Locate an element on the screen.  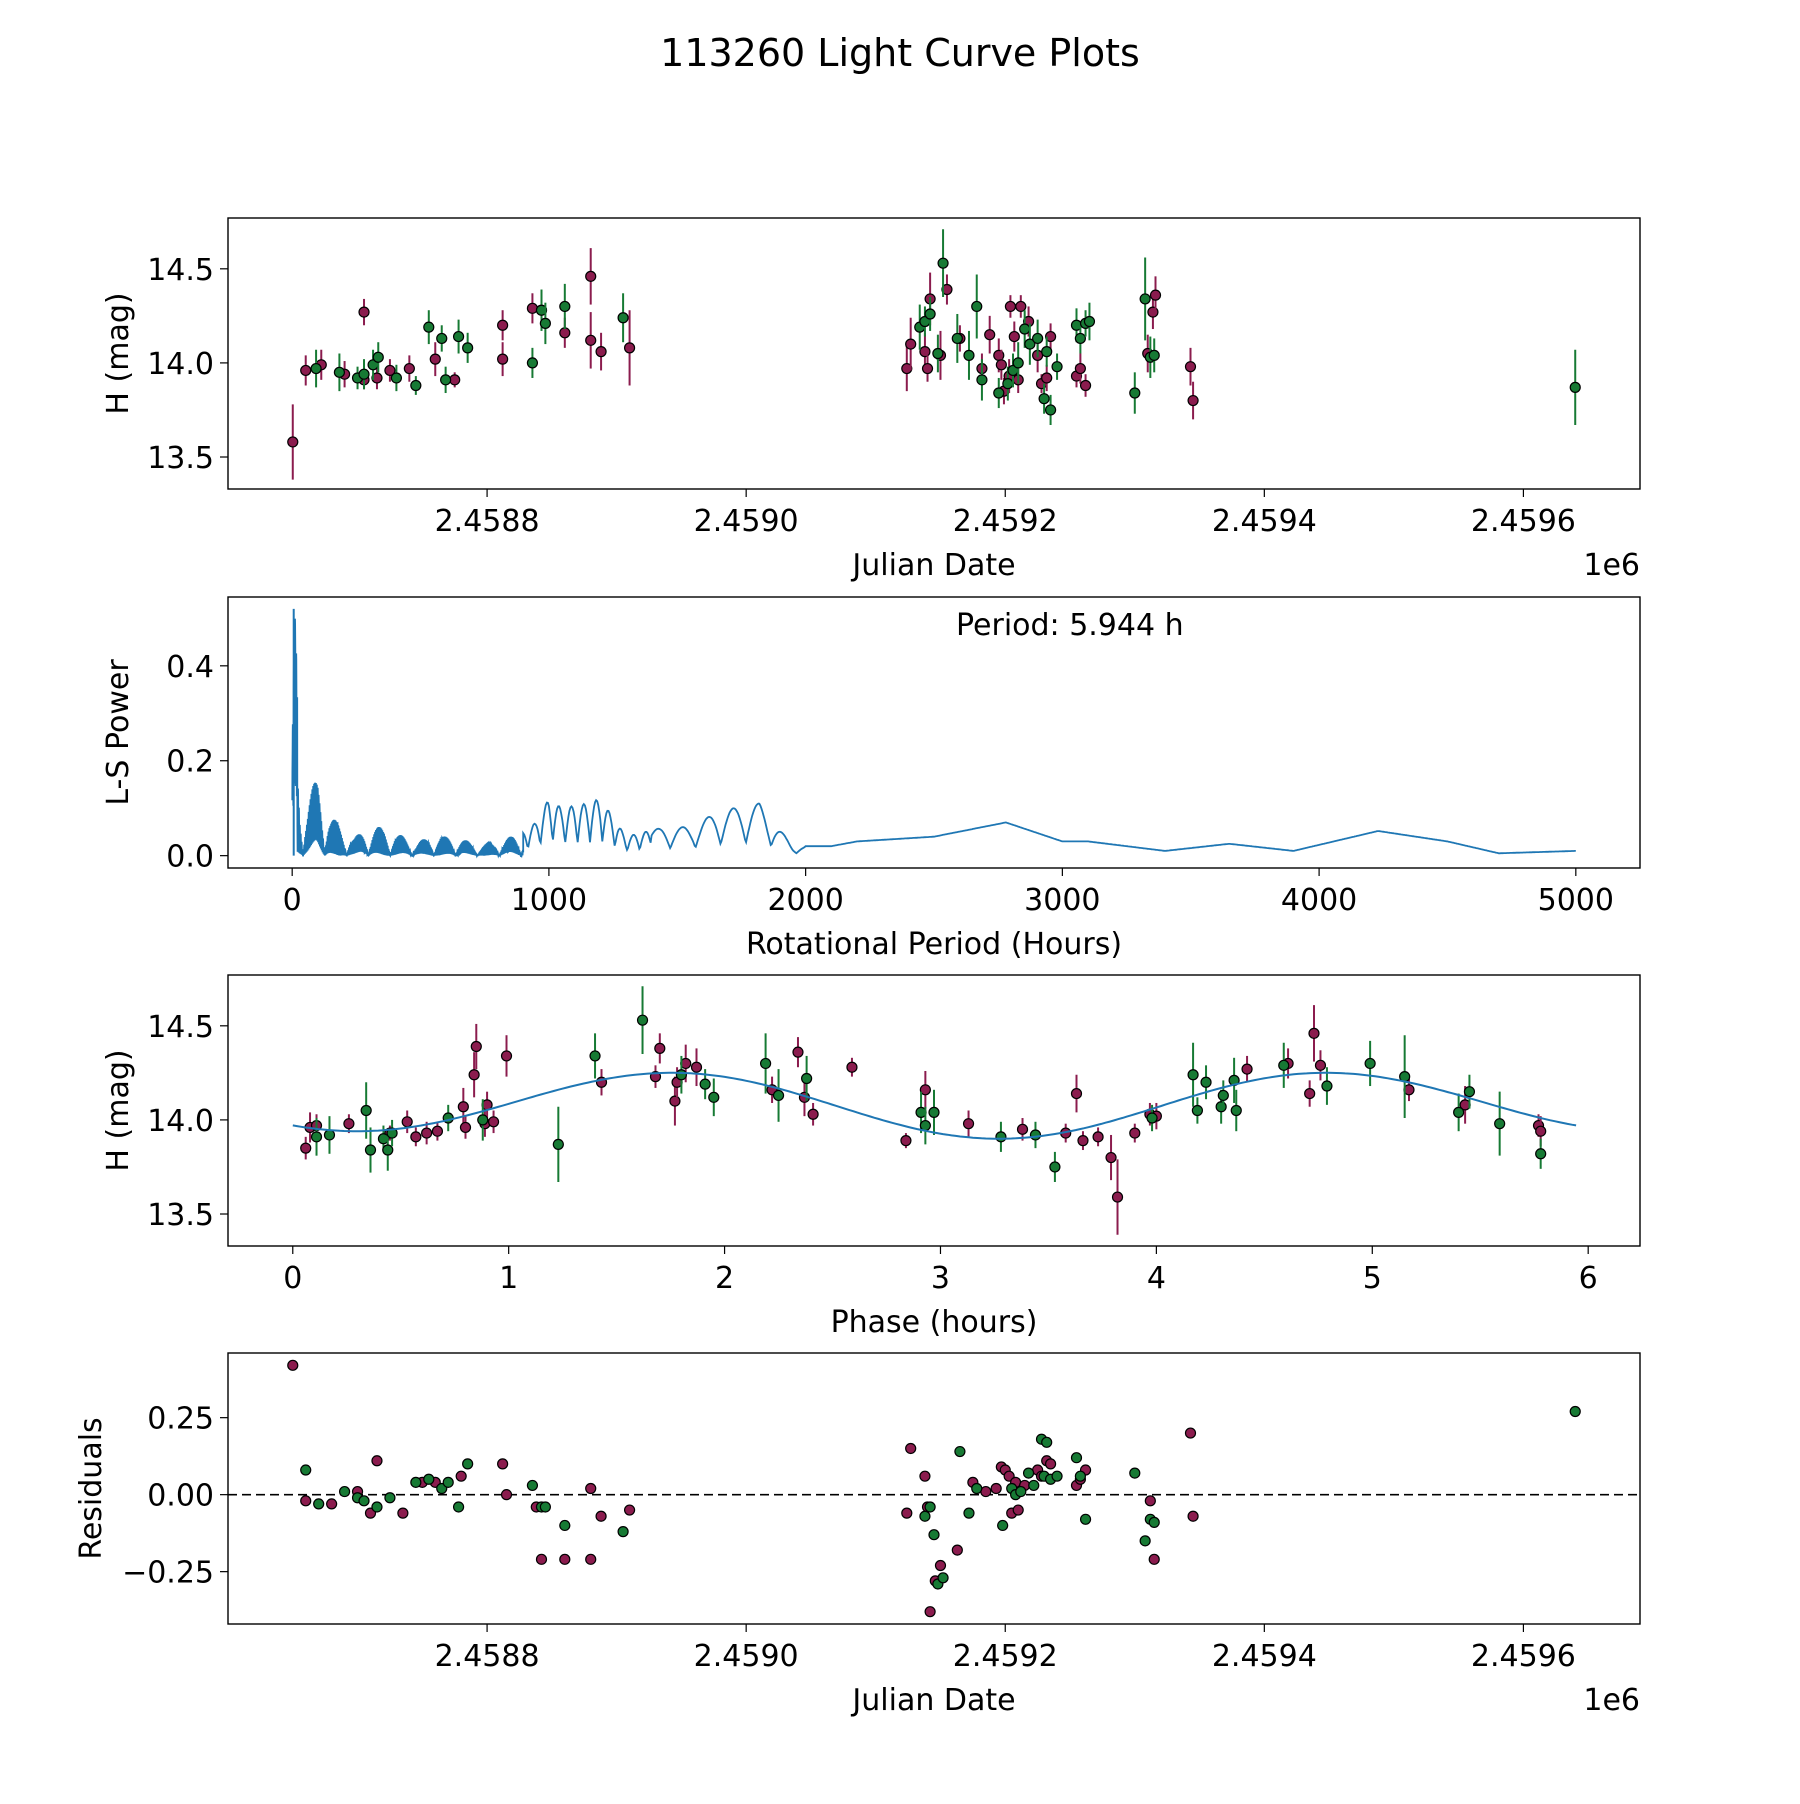
phase-fold-plot-area is located at coordinates (934, 1110).